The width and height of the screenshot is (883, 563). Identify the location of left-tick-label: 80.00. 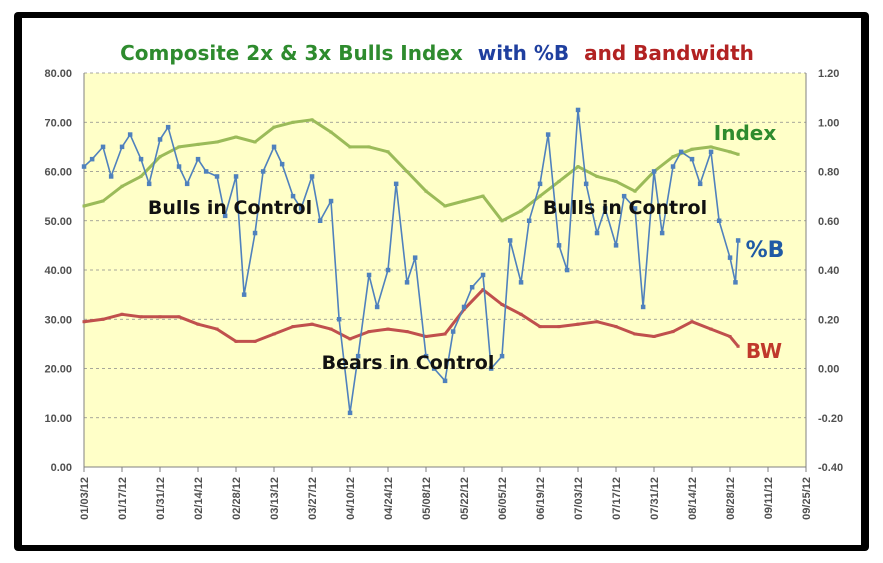
(58, 74).